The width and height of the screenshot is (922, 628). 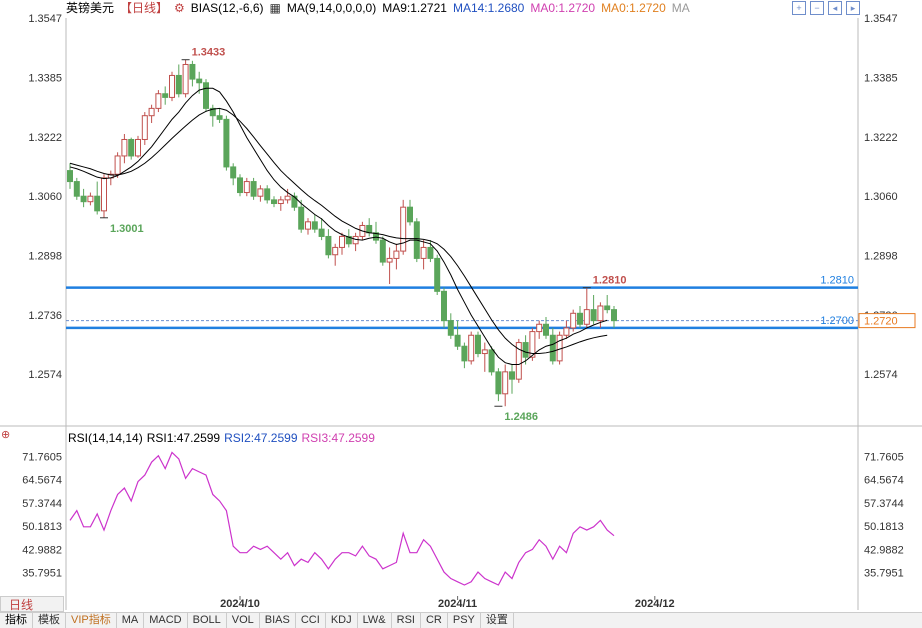 What do you see at coordinates (207, 620) in the screenshot?
I see `indicator-tab: BOLL` at bounding box center [207, 620].